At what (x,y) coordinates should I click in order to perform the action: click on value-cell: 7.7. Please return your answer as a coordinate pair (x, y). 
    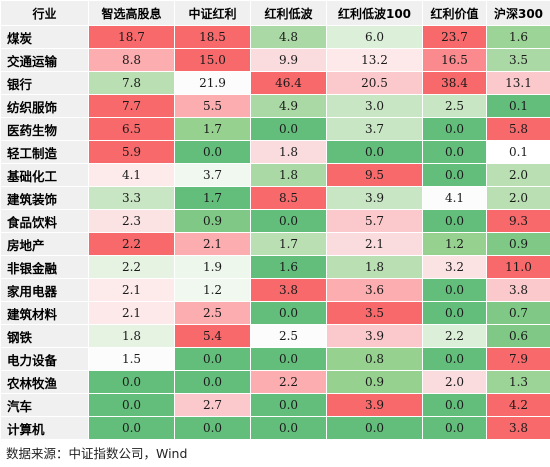
    Looking at the image, I should click on (131, 106).